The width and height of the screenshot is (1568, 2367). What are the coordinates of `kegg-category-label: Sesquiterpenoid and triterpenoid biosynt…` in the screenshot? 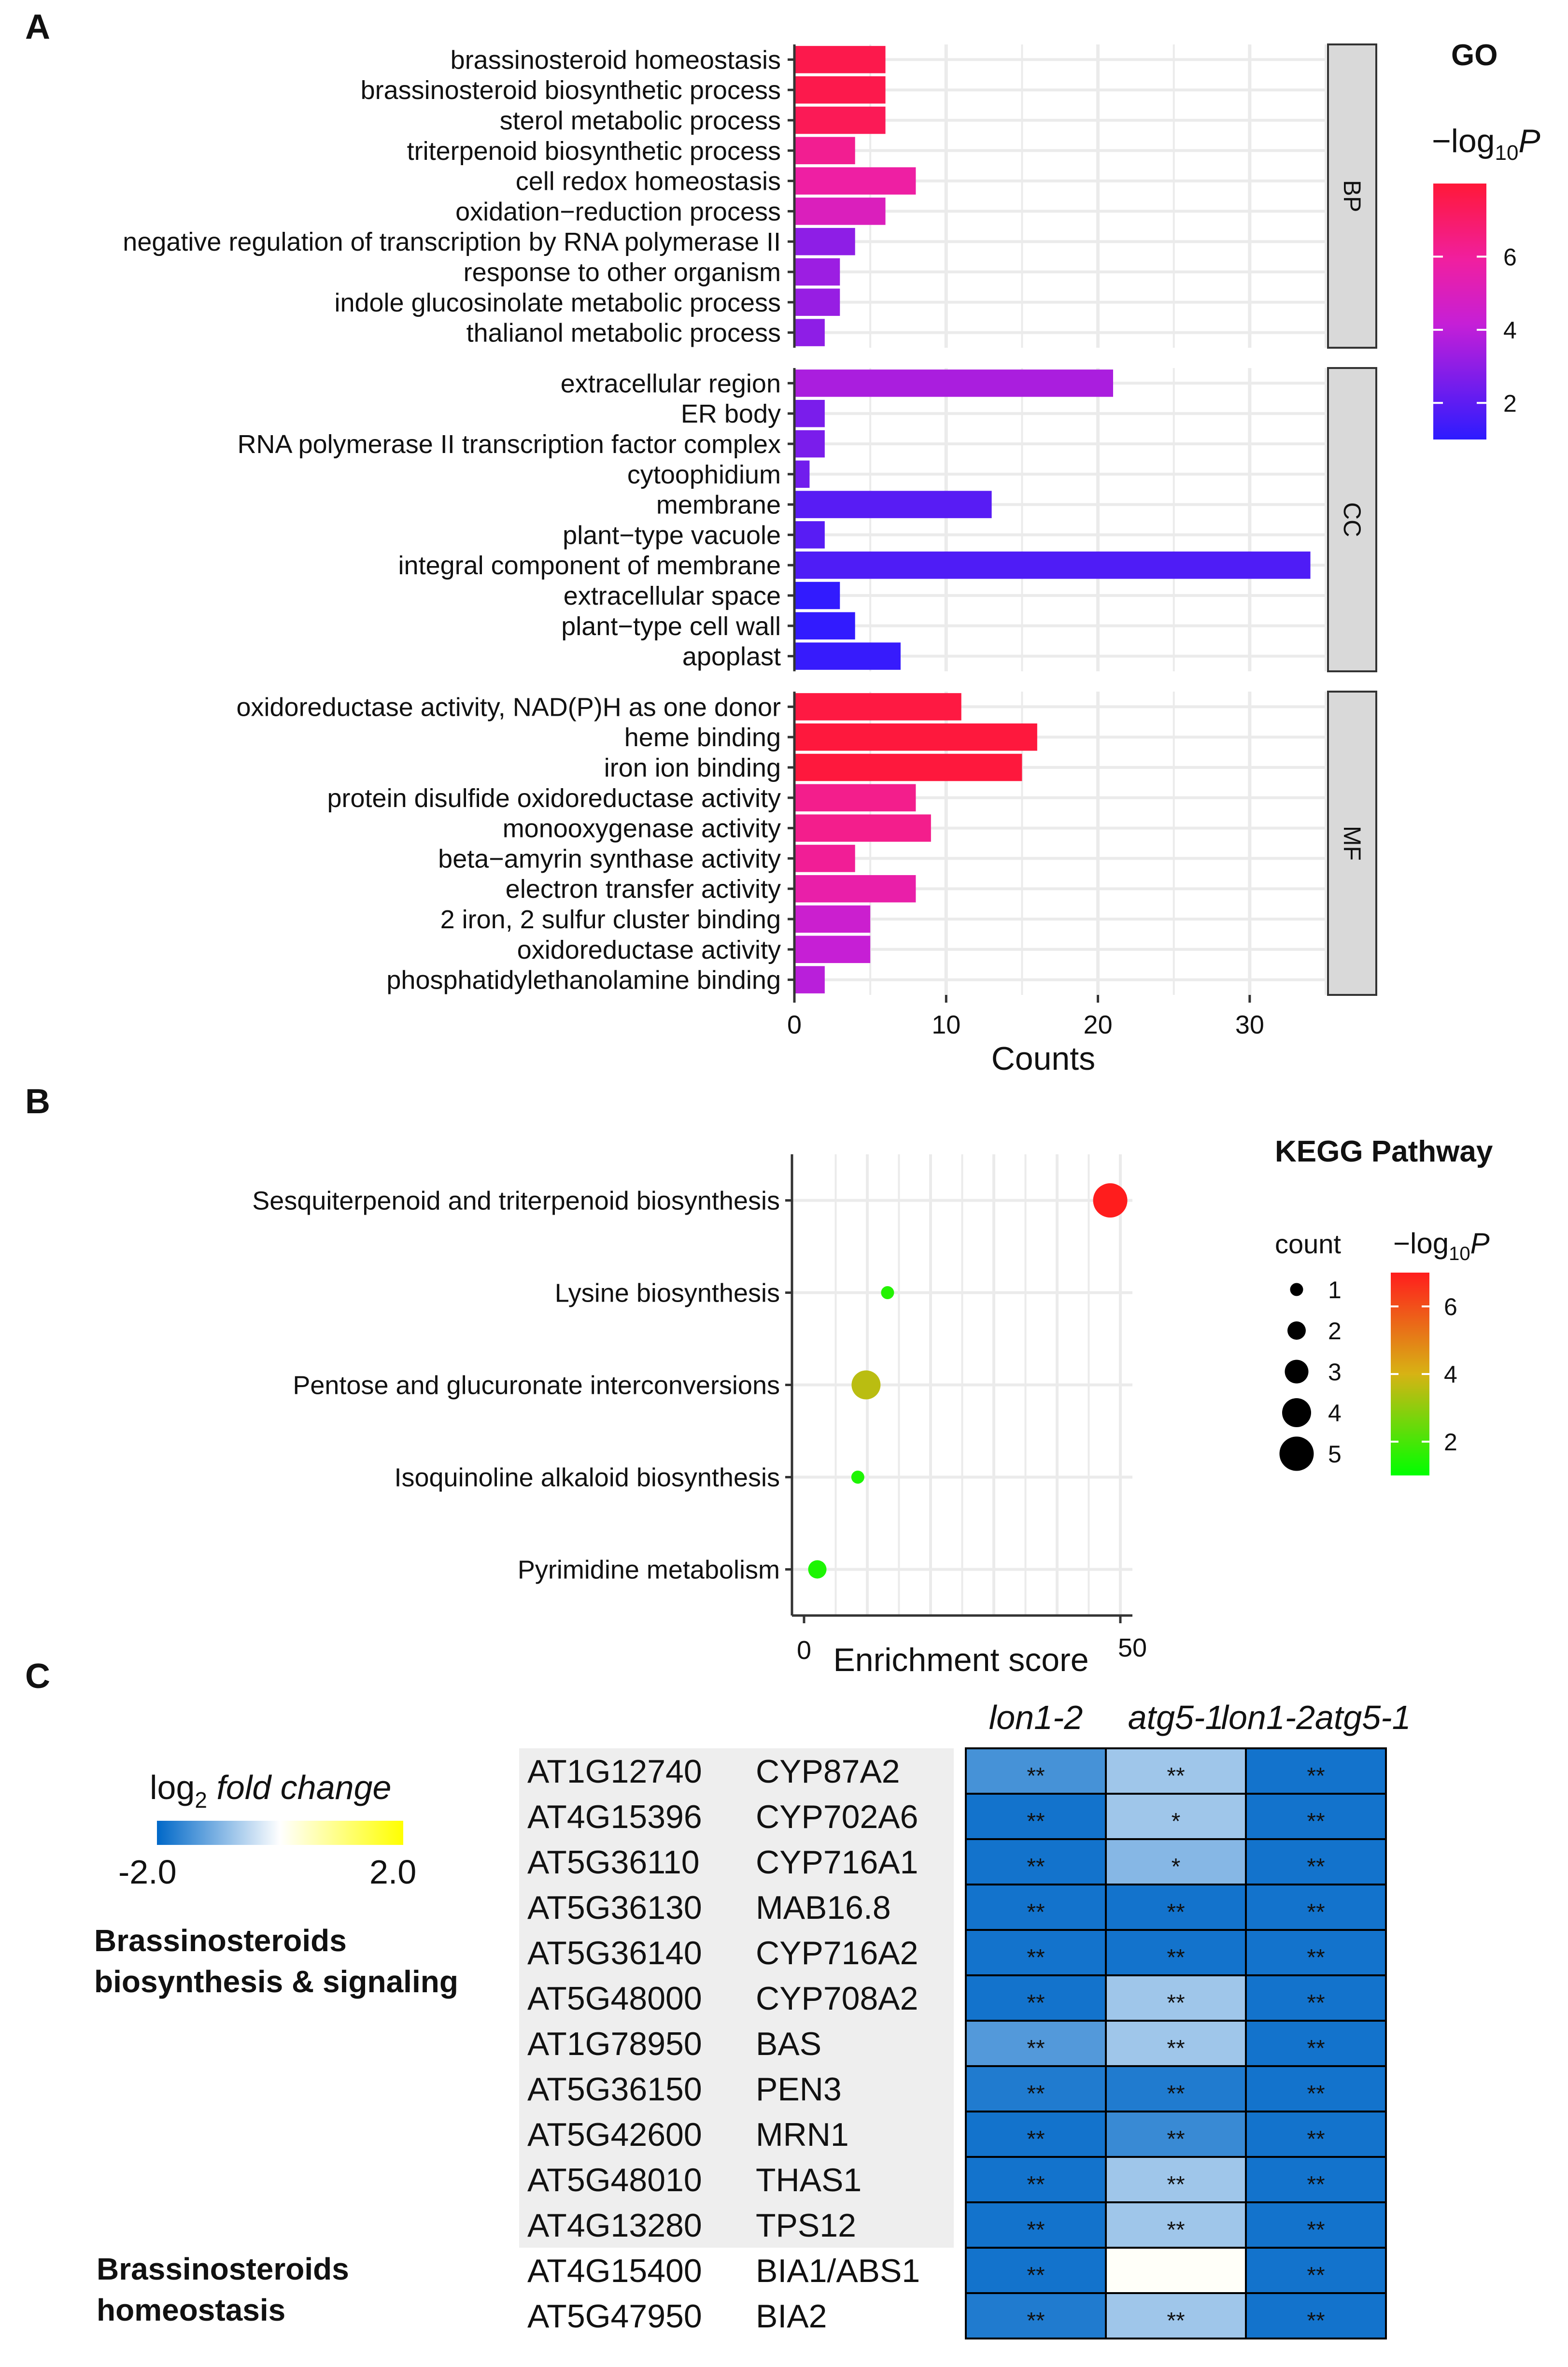 It's located at (516, 1201).